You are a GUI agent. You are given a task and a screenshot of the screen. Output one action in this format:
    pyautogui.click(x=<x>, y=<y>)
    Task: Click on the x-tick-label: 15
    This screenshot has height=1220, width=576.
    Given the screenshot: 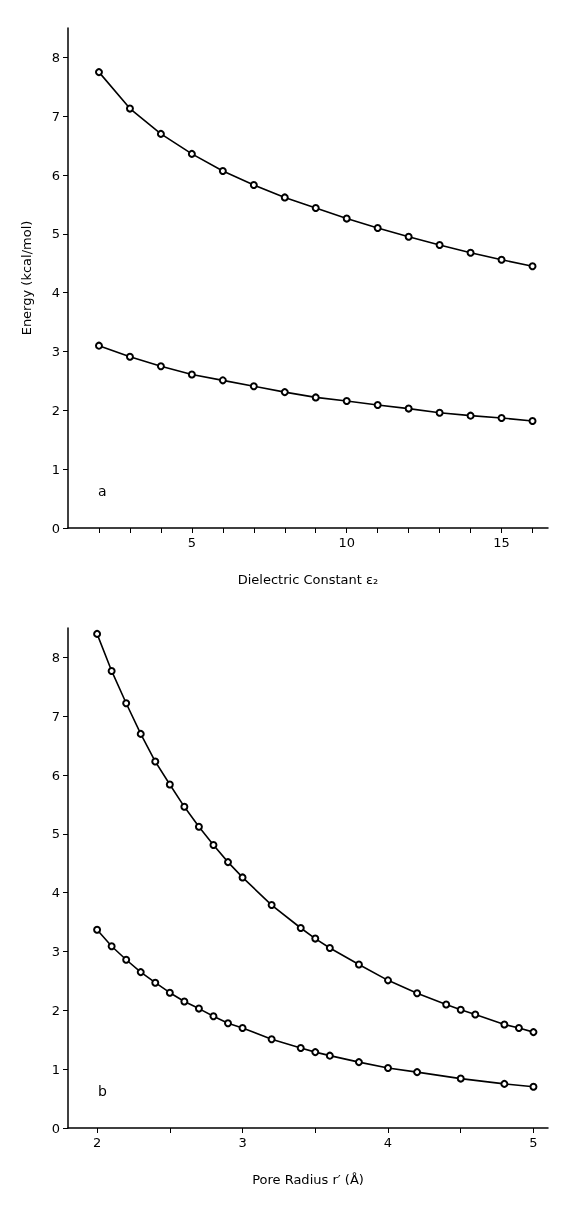 What is the action you would take?
    pyautogui.click(x=501, y=542)
    